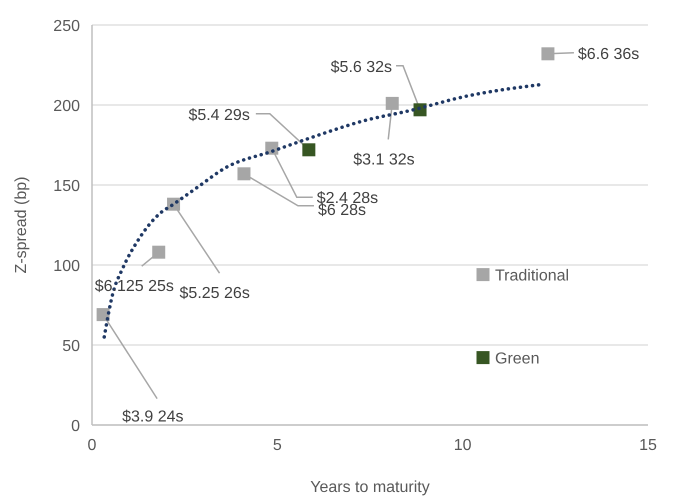  What do you see at coordinates (66, 266) in the screenshot?
I see `y-tick-label: 100` at bounding box center [66, 266].